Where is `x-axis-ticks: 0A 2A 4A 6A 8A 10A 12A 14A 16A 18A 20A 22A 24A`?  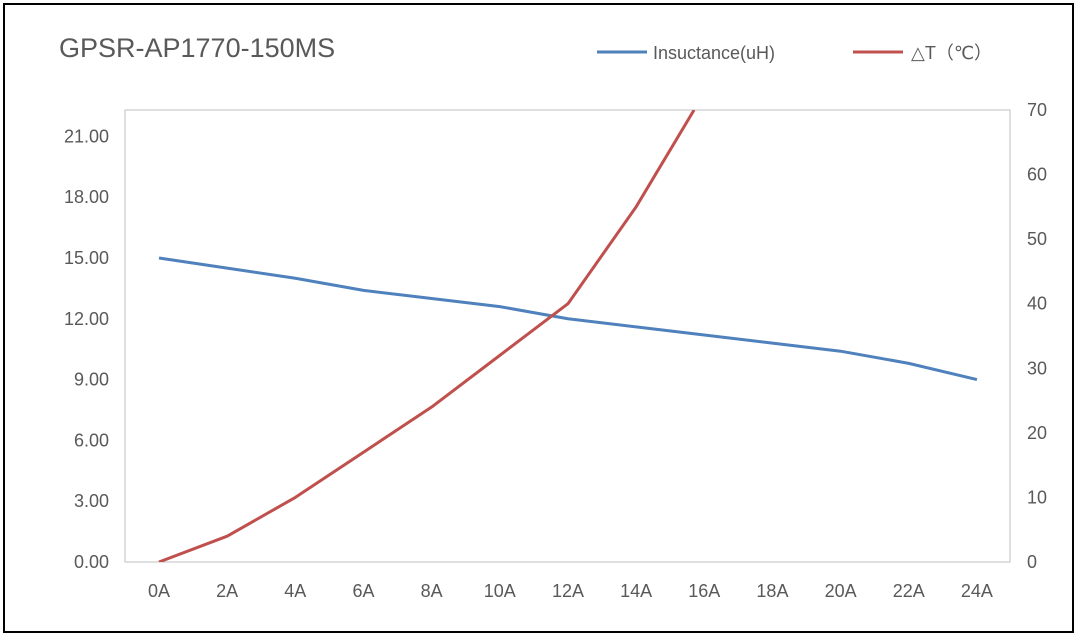
x-axis-ticks: 0A 2A 4A 6A 8A 10A 12A 14A 16A 18A 20A 22A 24A is located at coordinates (570, 591).